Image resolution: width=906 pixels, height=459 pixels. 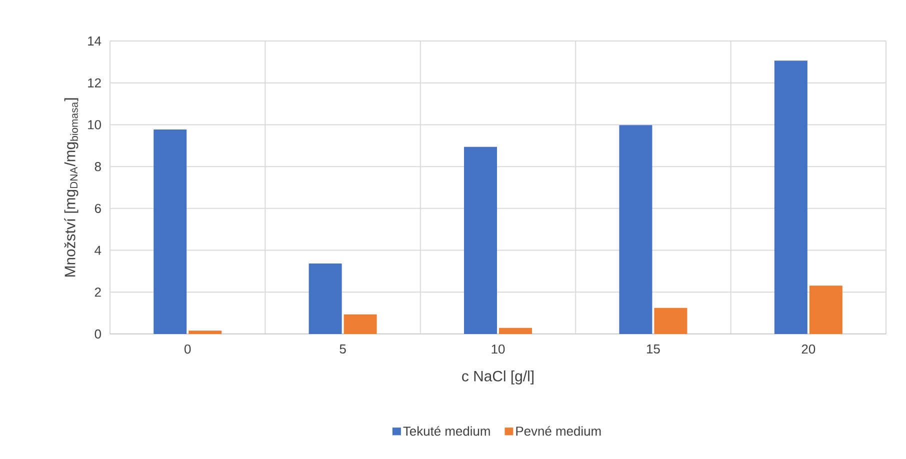 What do you see at coordinates (343, 349) in the screenshot?
I see `x-tick-label: 5` at bounding box center [343, 349].